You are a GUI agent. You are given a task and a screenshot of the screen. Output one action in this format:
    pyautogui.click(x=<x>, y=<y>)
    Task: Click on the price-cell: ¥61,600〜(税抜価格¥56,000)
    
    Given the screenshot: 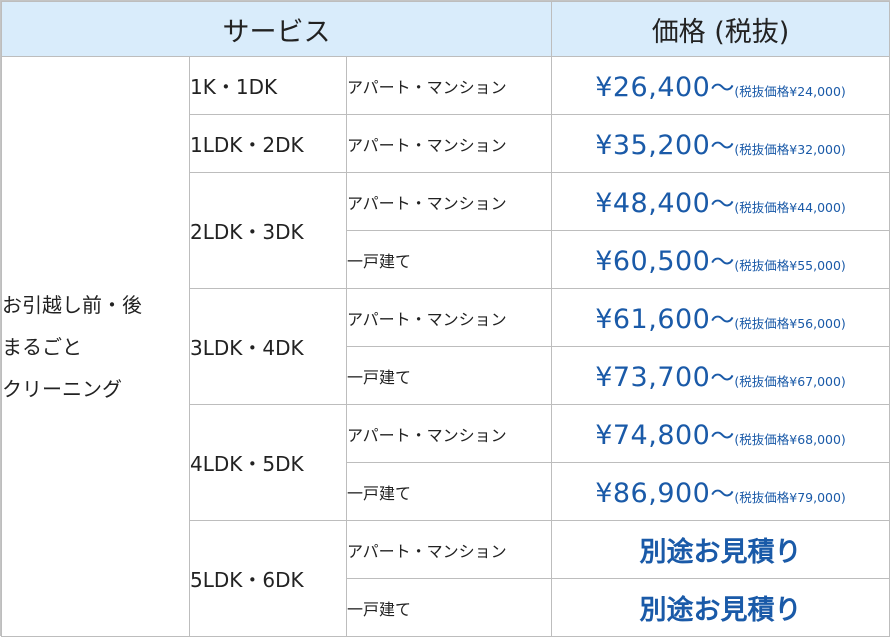 What is the action you would take?
    pyautogui.click(x=720, y=317)
    